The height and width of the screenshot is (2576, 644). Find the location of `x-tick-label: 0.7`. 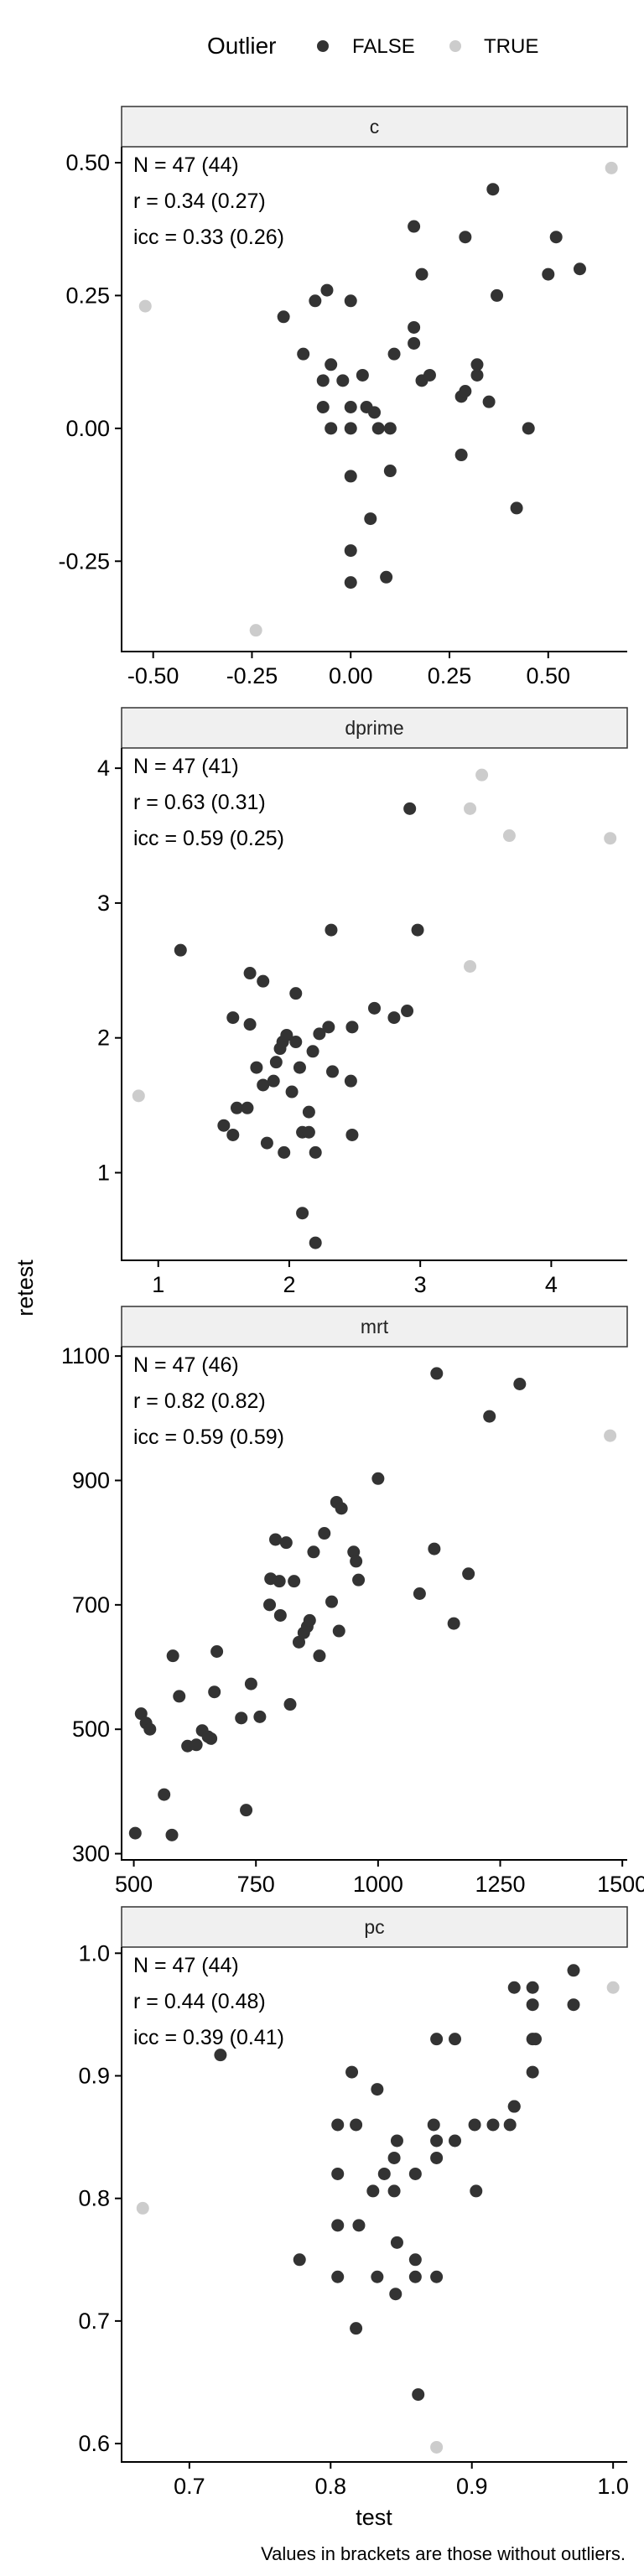

x-tick-label: 0.7 is located at coordinates (189, 2486).